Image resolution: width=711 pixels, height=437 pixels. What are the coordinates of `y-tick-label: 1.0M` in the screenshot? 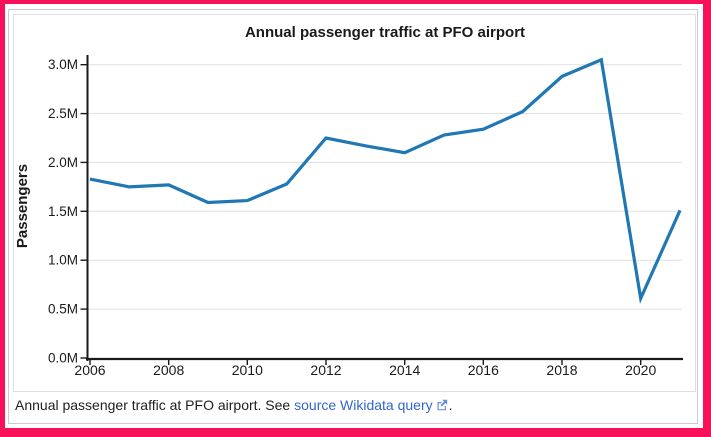 It's located at (63, 260).